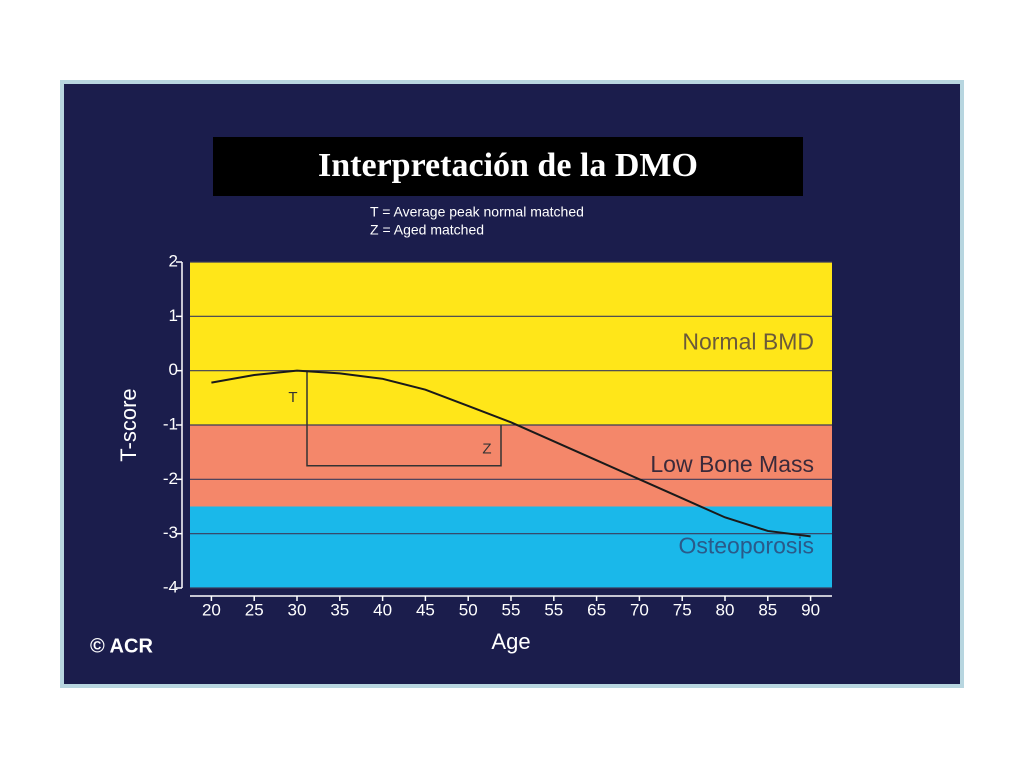 This screenshot has width=1024, height=773. Describe the element at coordinates (382, 609) in the screenshot. I see `x-tick-label: 40` at that location.